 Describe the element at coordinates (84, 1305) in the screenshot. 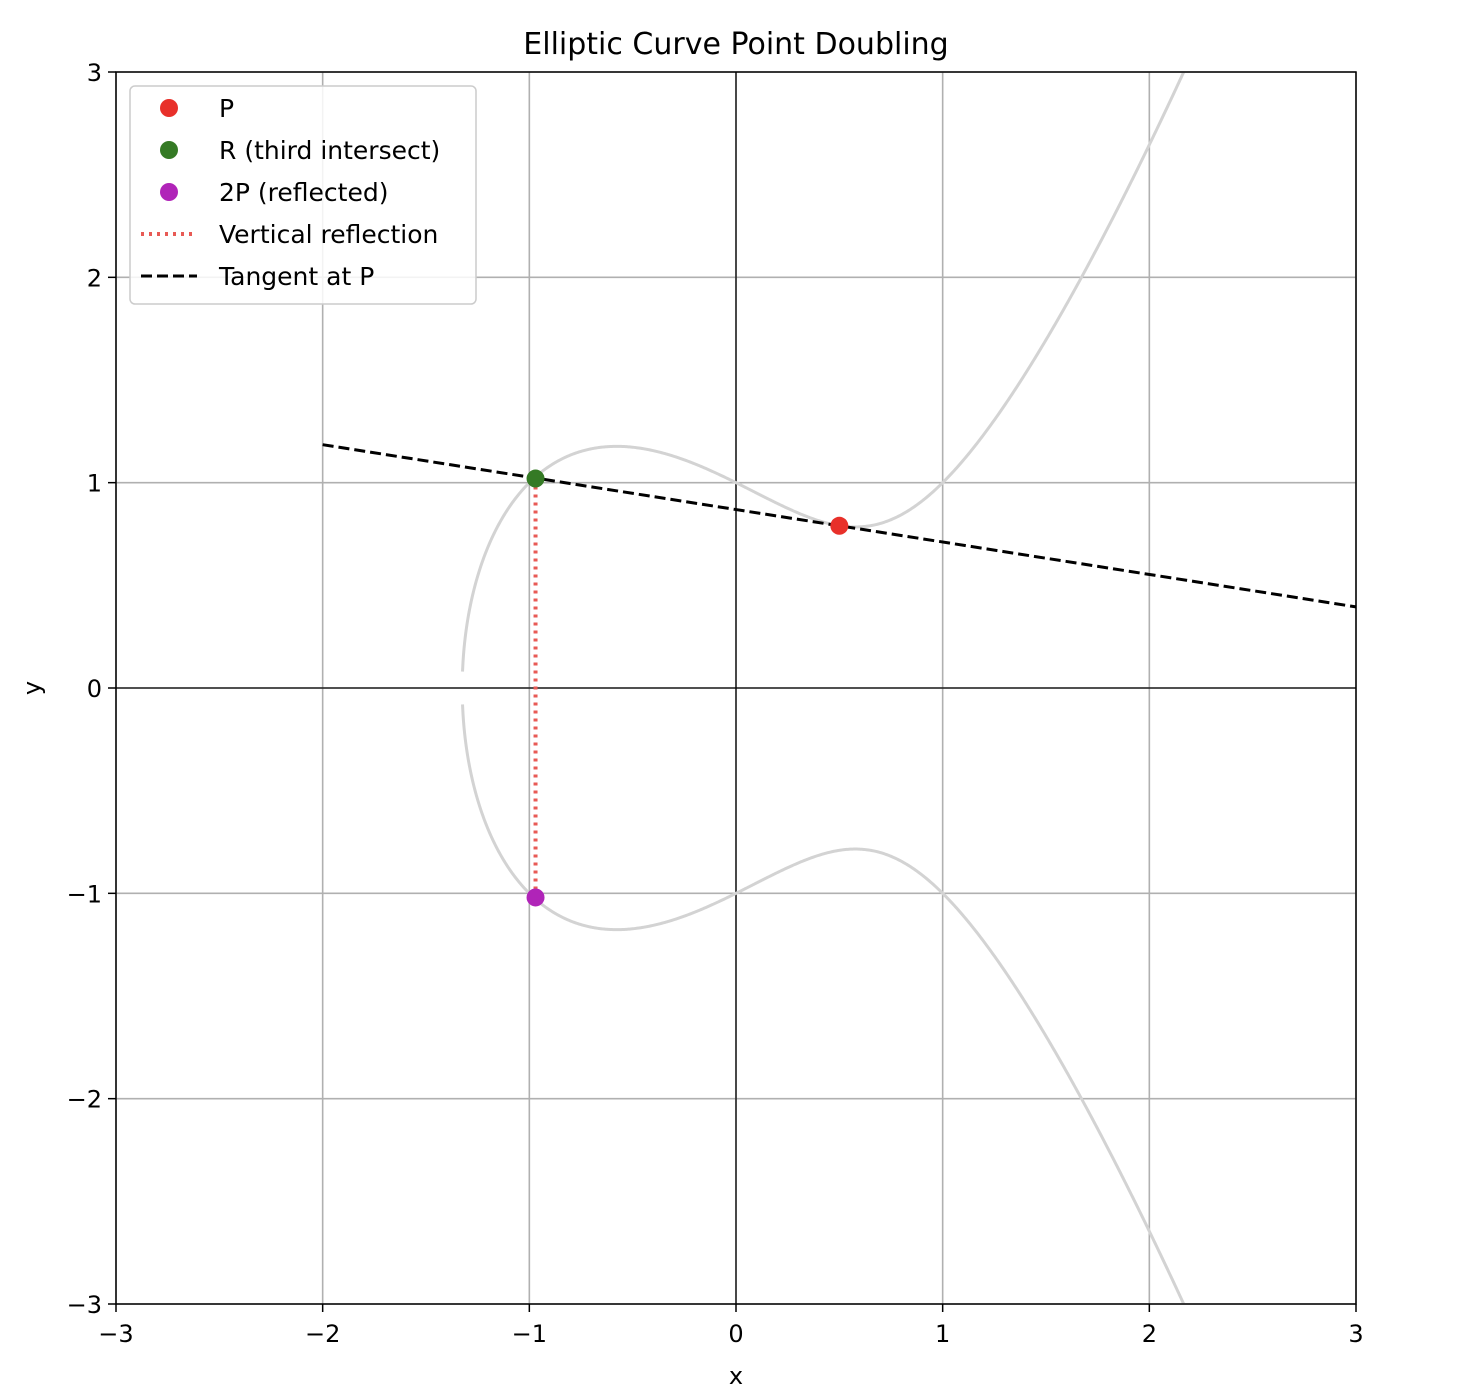

I see `y-tick-label: −3` at that location.